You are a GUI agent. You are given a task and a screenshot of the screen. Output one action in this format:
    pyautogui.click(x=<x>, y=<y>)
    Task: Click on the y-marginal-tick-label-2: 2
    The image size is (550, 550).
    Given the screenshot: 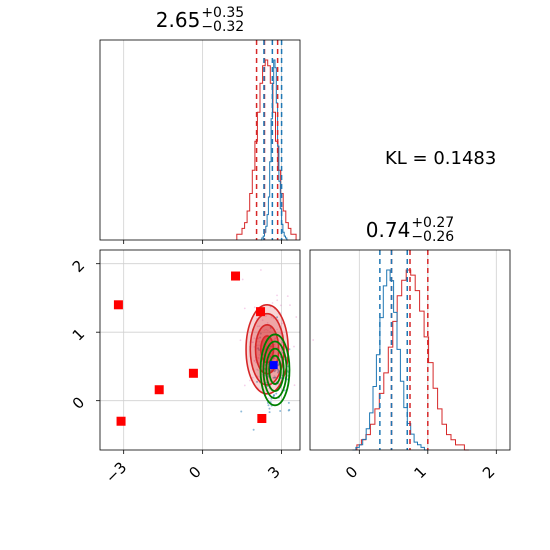 What is the action you would take?
    pyautogui.click(x=488, y=472)
    